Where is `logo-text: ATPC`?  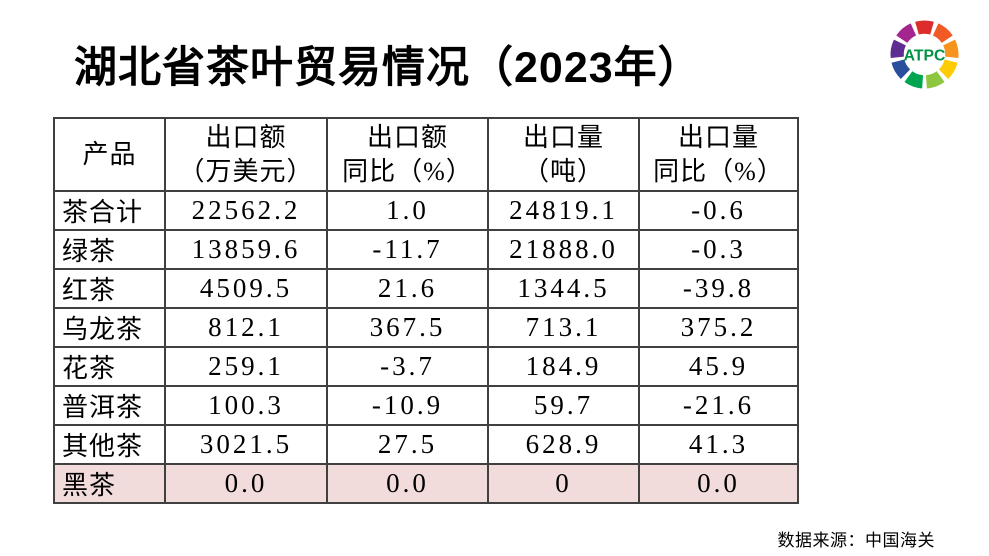
logo-text: ATPC is located at coordinates (925, 55).